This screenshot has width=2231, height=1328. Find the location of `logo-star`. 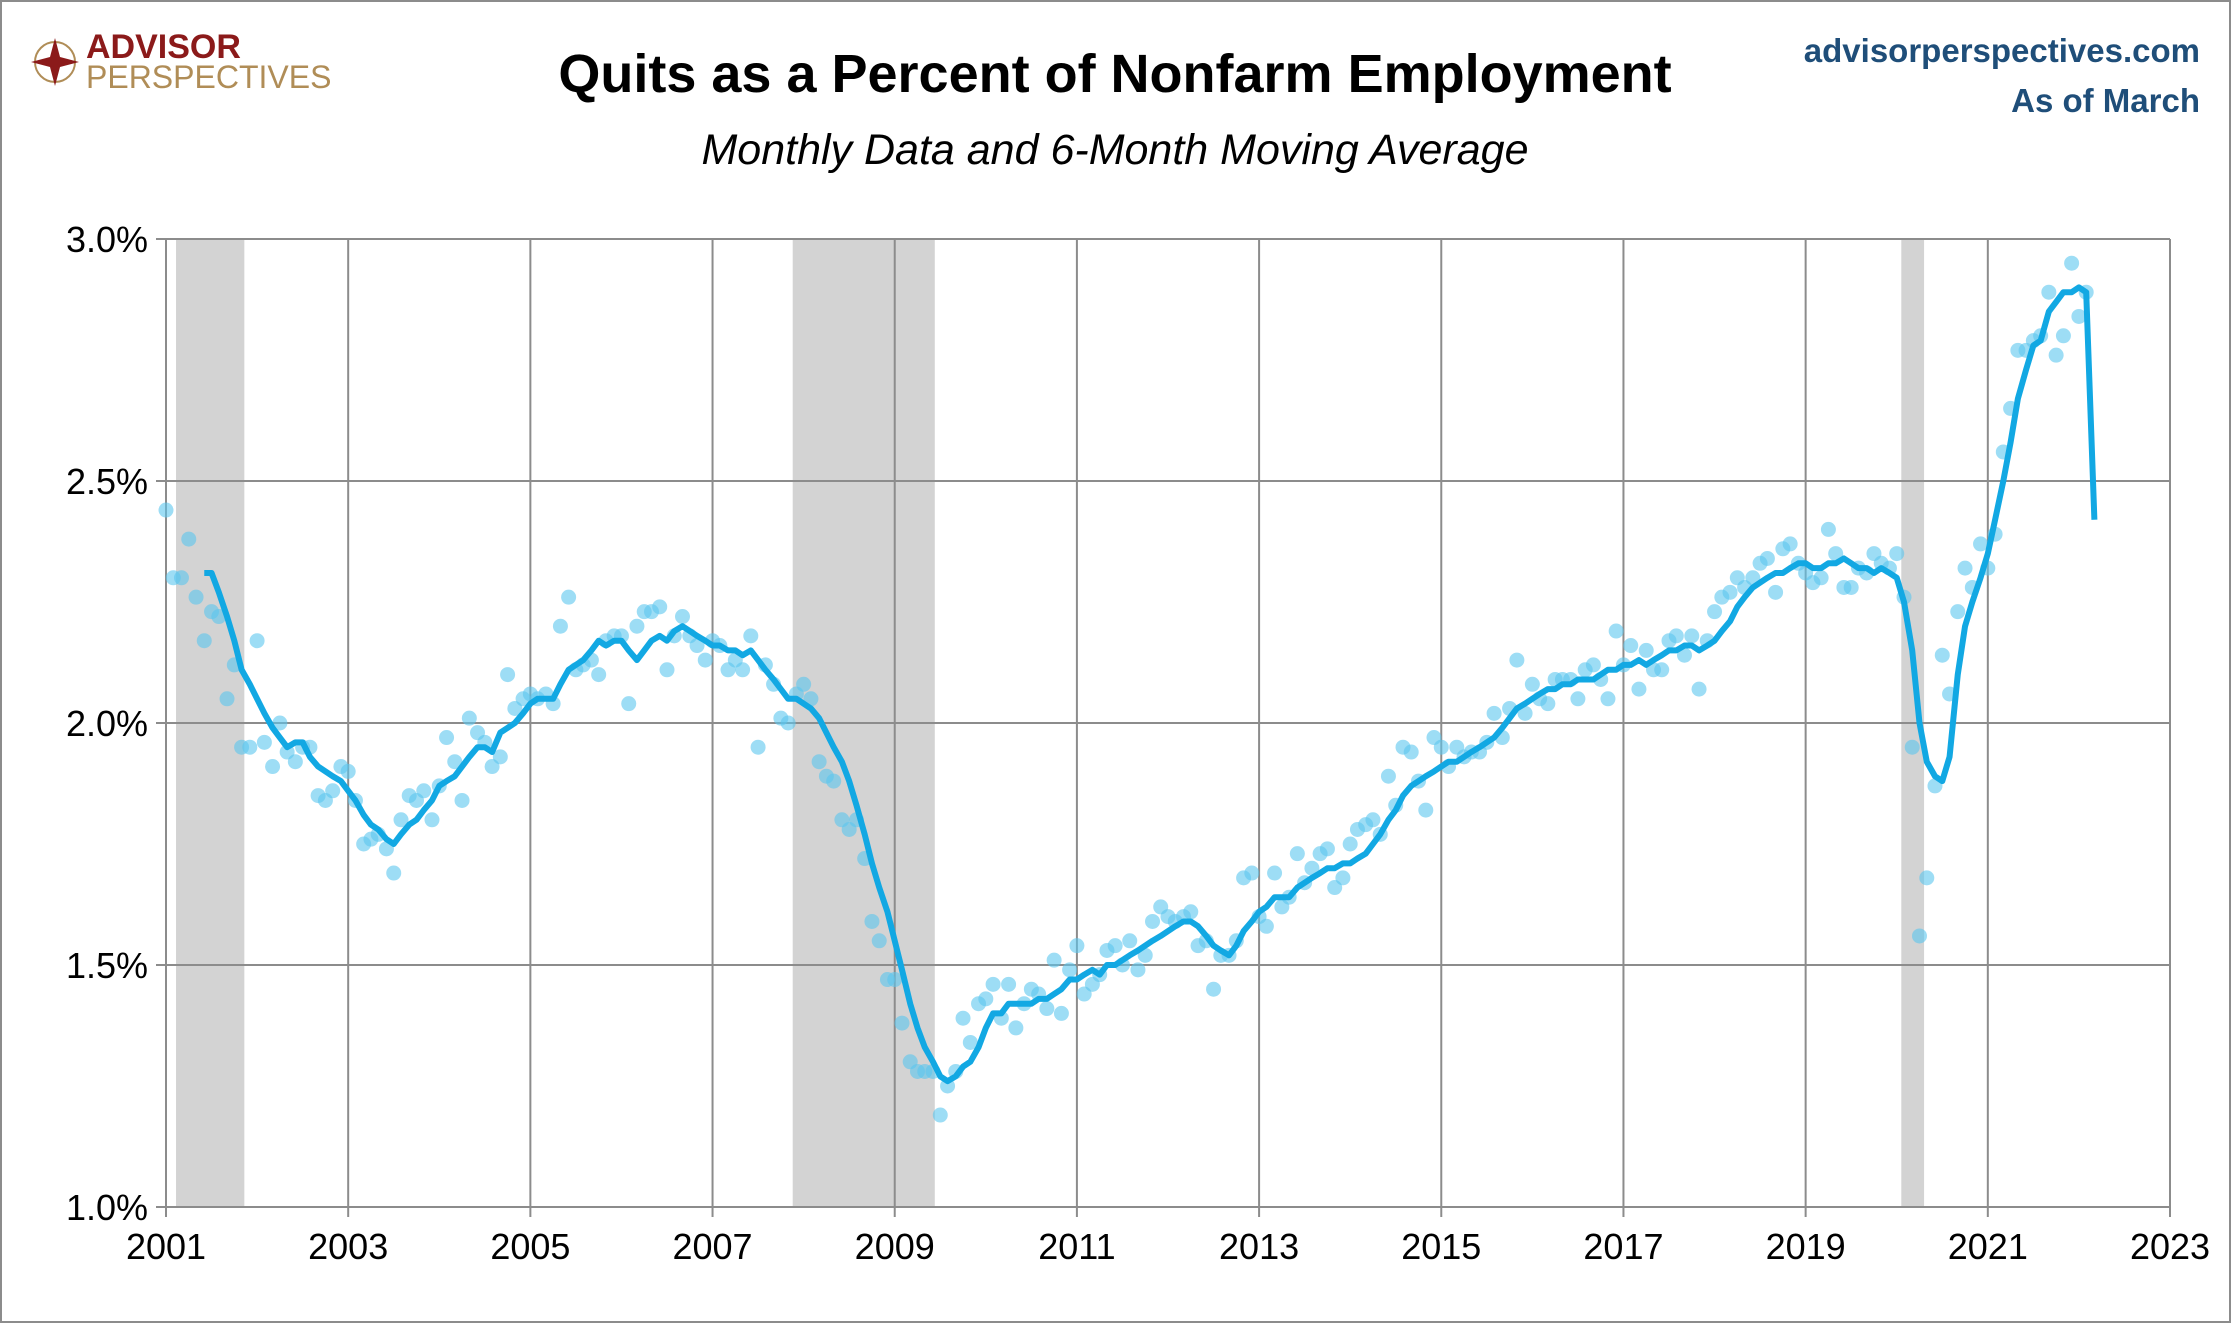

logo-star is located at coordinates (55, 62).